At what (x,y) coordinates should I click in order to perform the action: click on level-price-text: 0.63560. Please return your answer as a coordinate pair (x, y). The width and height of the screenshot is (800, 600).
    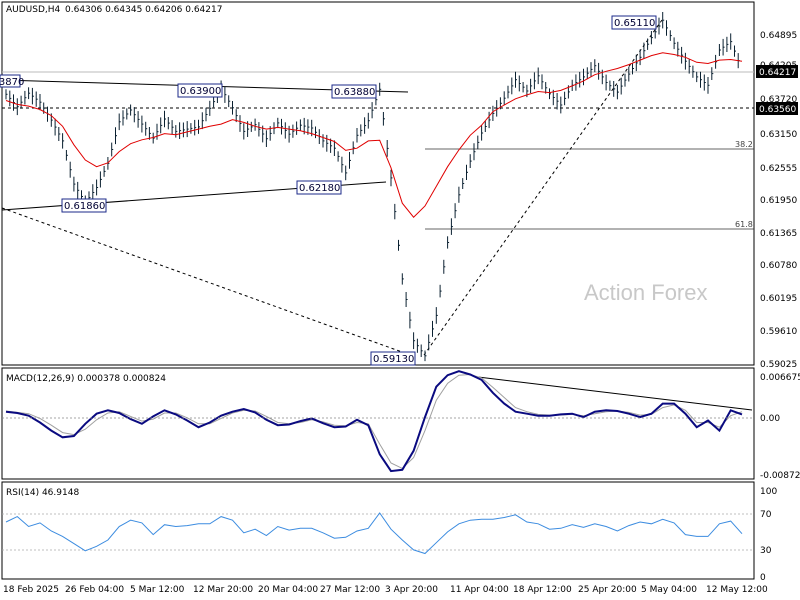
    Looking at the image, I should click on (777, 110).